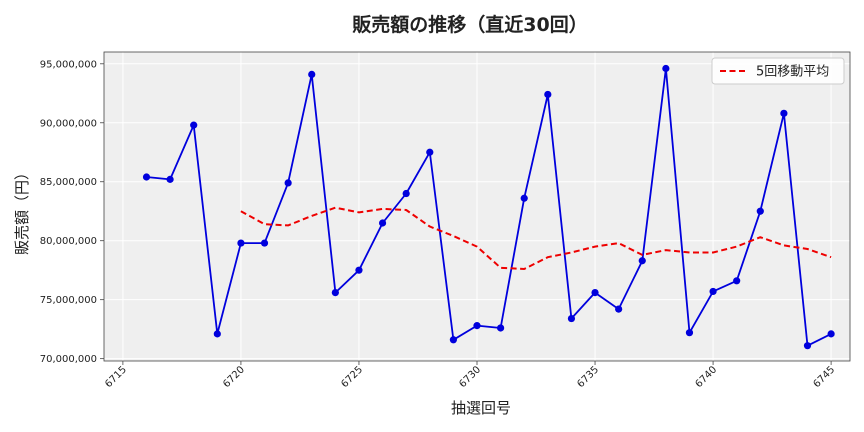  I want to click on x-tick-label: 6745, so click(824, 377).